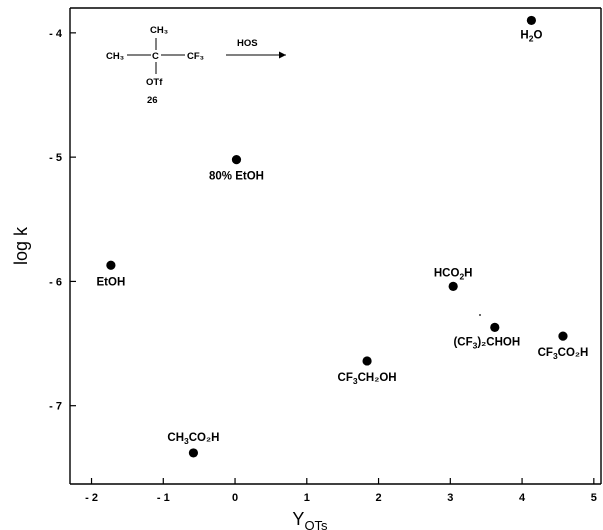 The width and height of the screenshot is (603, 530). Describe the element at coordinates (196, 65) in the screenshot. I see `reaction-scheme: CH₃ CH₃ C CF₃ OTf 26 HOS` at that location.